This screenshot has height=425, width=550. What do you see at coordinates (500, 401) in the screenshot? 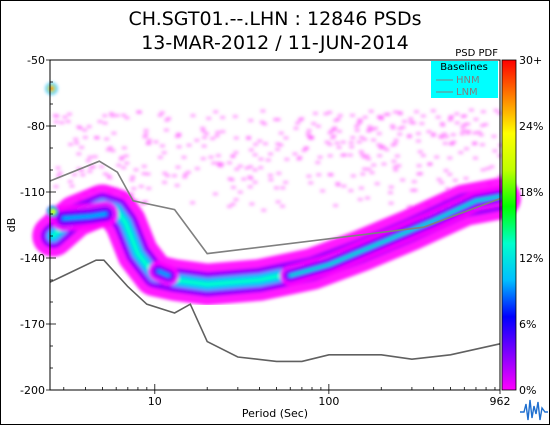
I see `x-tick-label: 962` at bounding box center [500, 401].